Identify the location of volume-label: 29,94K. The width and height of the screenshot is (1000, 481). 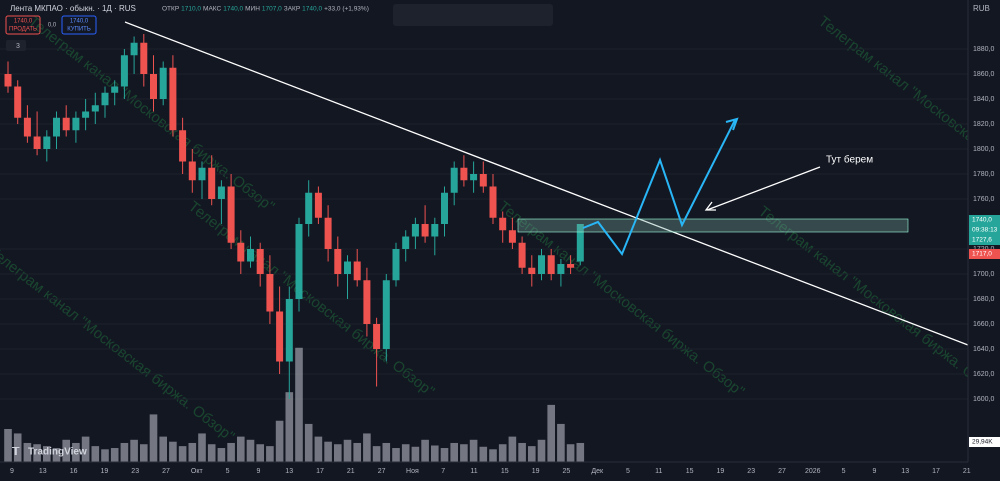
(982, 442).